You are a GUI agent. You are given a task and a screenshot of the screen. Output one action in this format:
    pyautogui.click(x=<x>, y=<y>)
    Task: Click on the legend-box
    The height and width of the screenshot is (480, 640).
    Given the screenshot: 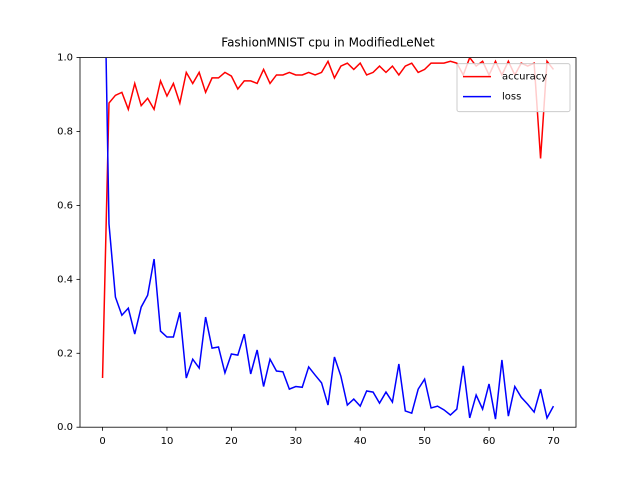 What is the action you would take?
    pyautogui.click(x=513, y=88)
    